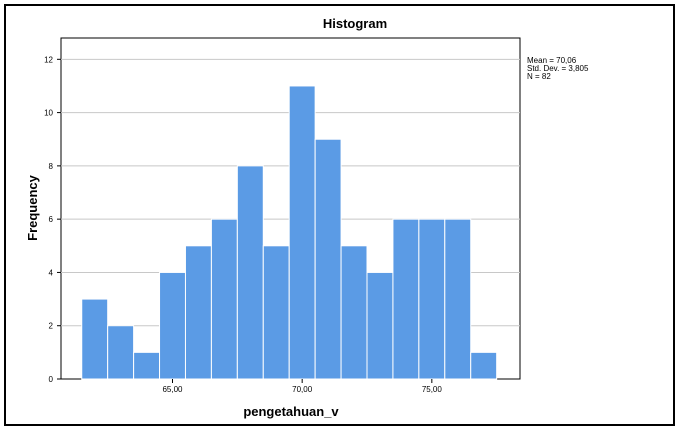  I want to click on stat-mean: Mean = 70,06, so click(552, 60).